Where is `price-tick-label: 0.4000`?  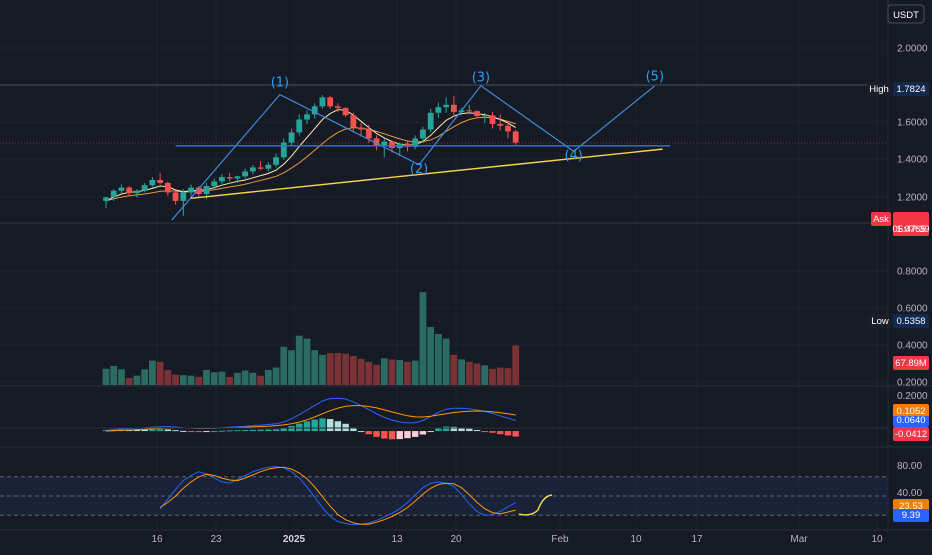
price-tick-label: 0.4000 is located at coordinates (912, 346).